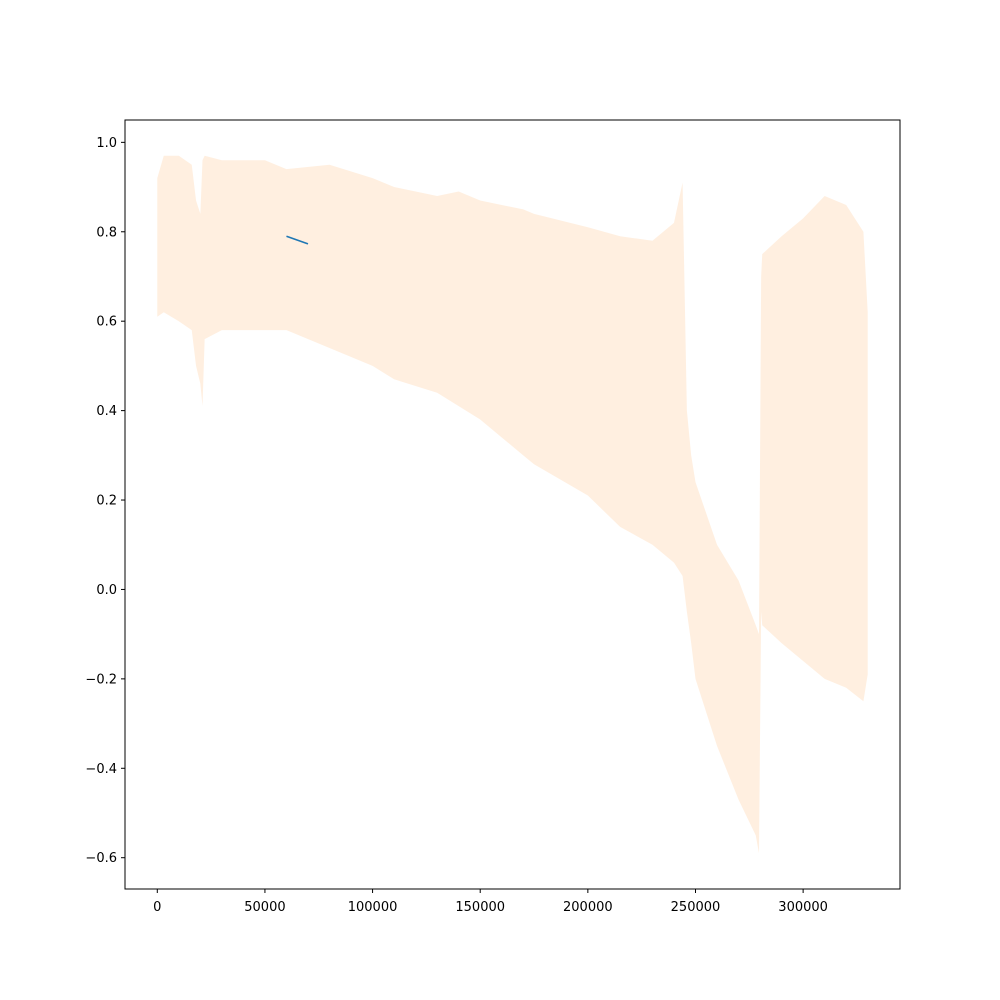 The image size is (1000, 1000). I want to click on x-tick-label: 300000, so click(803, 907).